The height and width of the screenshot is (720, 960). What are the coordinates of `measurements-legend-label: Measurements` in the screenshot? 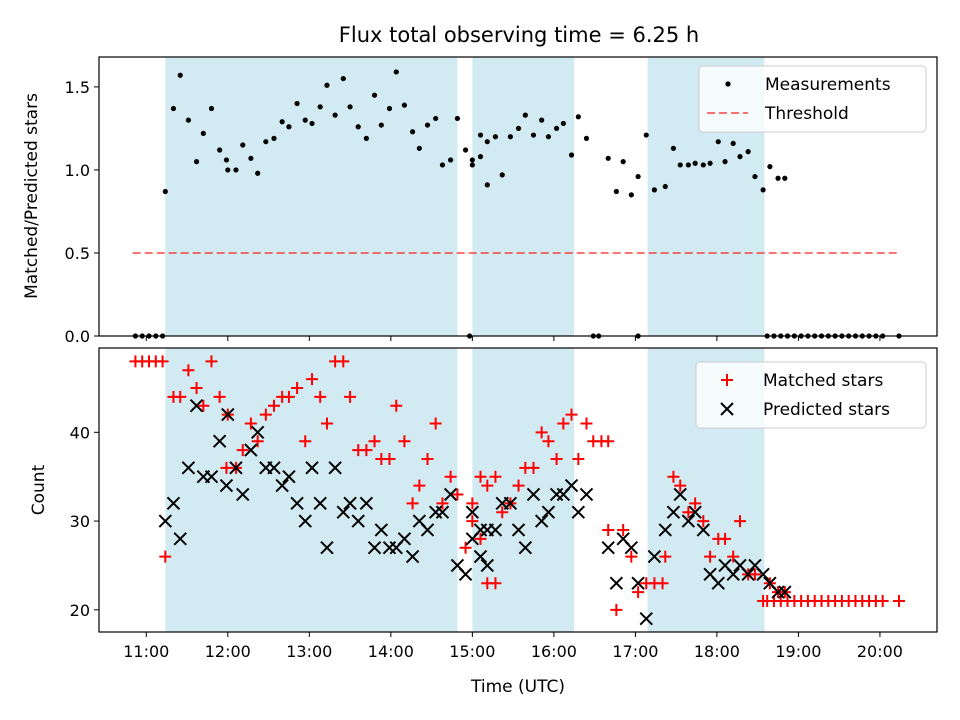 It's located at (828, 85).